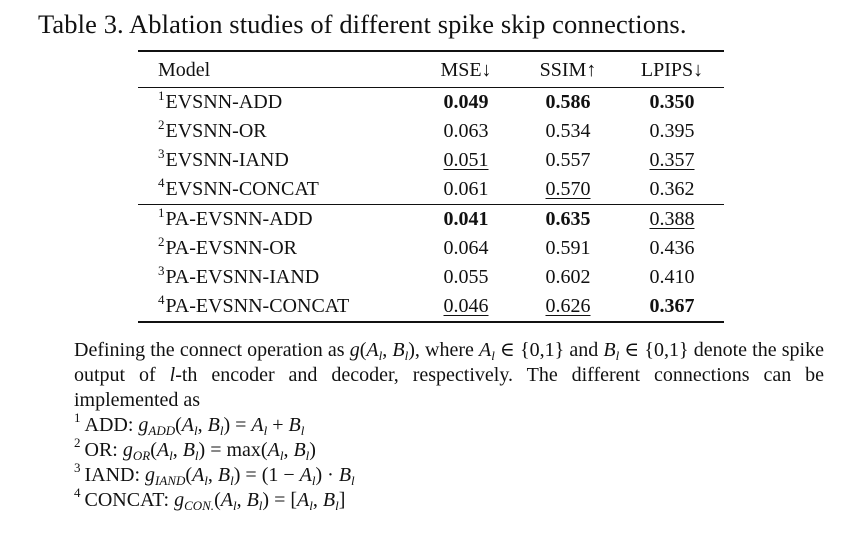 This screenshot has height=535, width=845. What do you see at coordinates (672, 248) in the screenshot?
I see `lpips-cell: 0.436` at bounding box center [672, 248].